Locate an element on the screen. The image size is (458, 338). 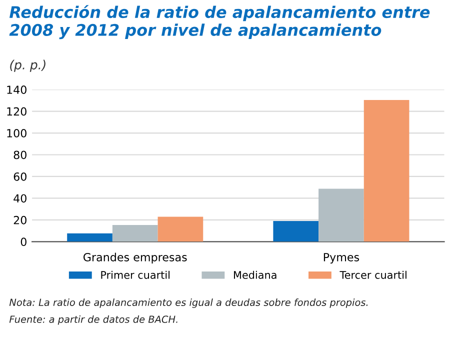
y-tick-label: 40 is located at coordinates (20, 198).